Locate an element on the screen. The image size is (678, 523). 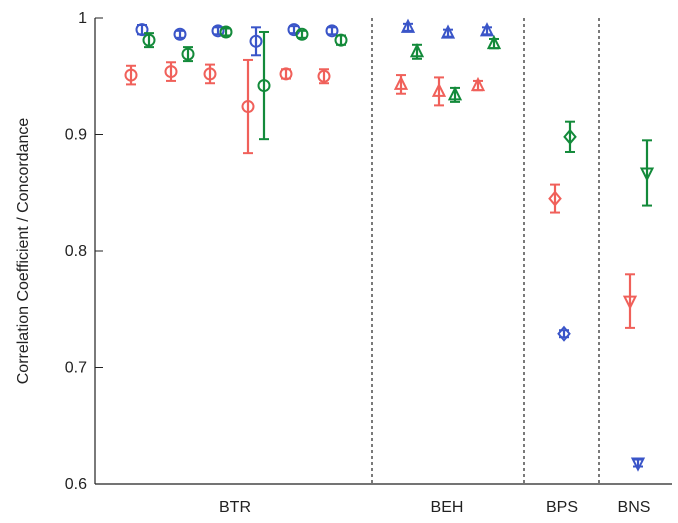
x-category-label: BTR is located at coordinates (235, 507).